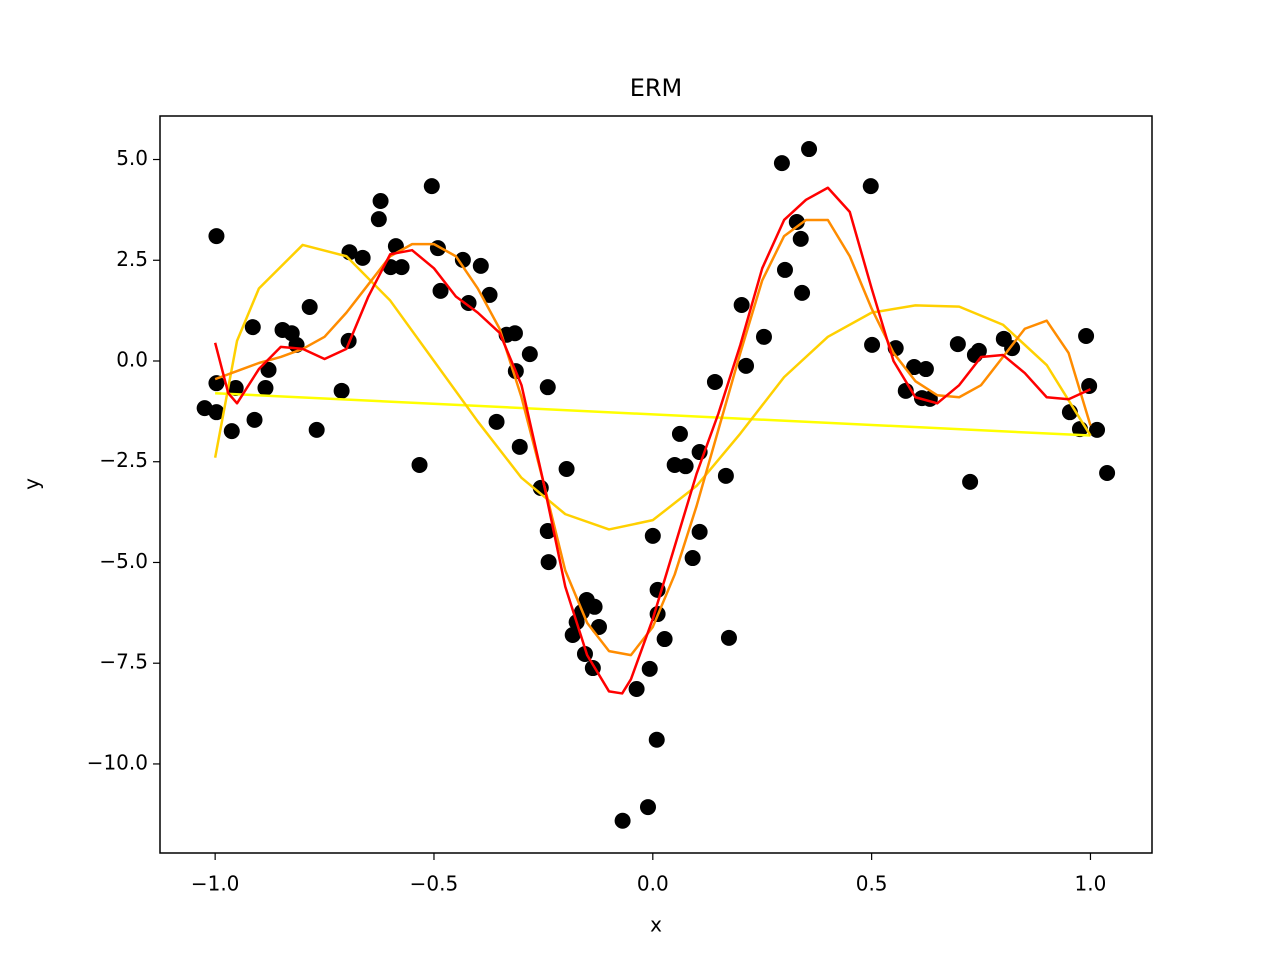 The image size is (1280, 960). What do you see at coordinates (1091, 884) in the screenshot?
I see `x-tick-label: 1.0` at bounding box center [1091, 884].